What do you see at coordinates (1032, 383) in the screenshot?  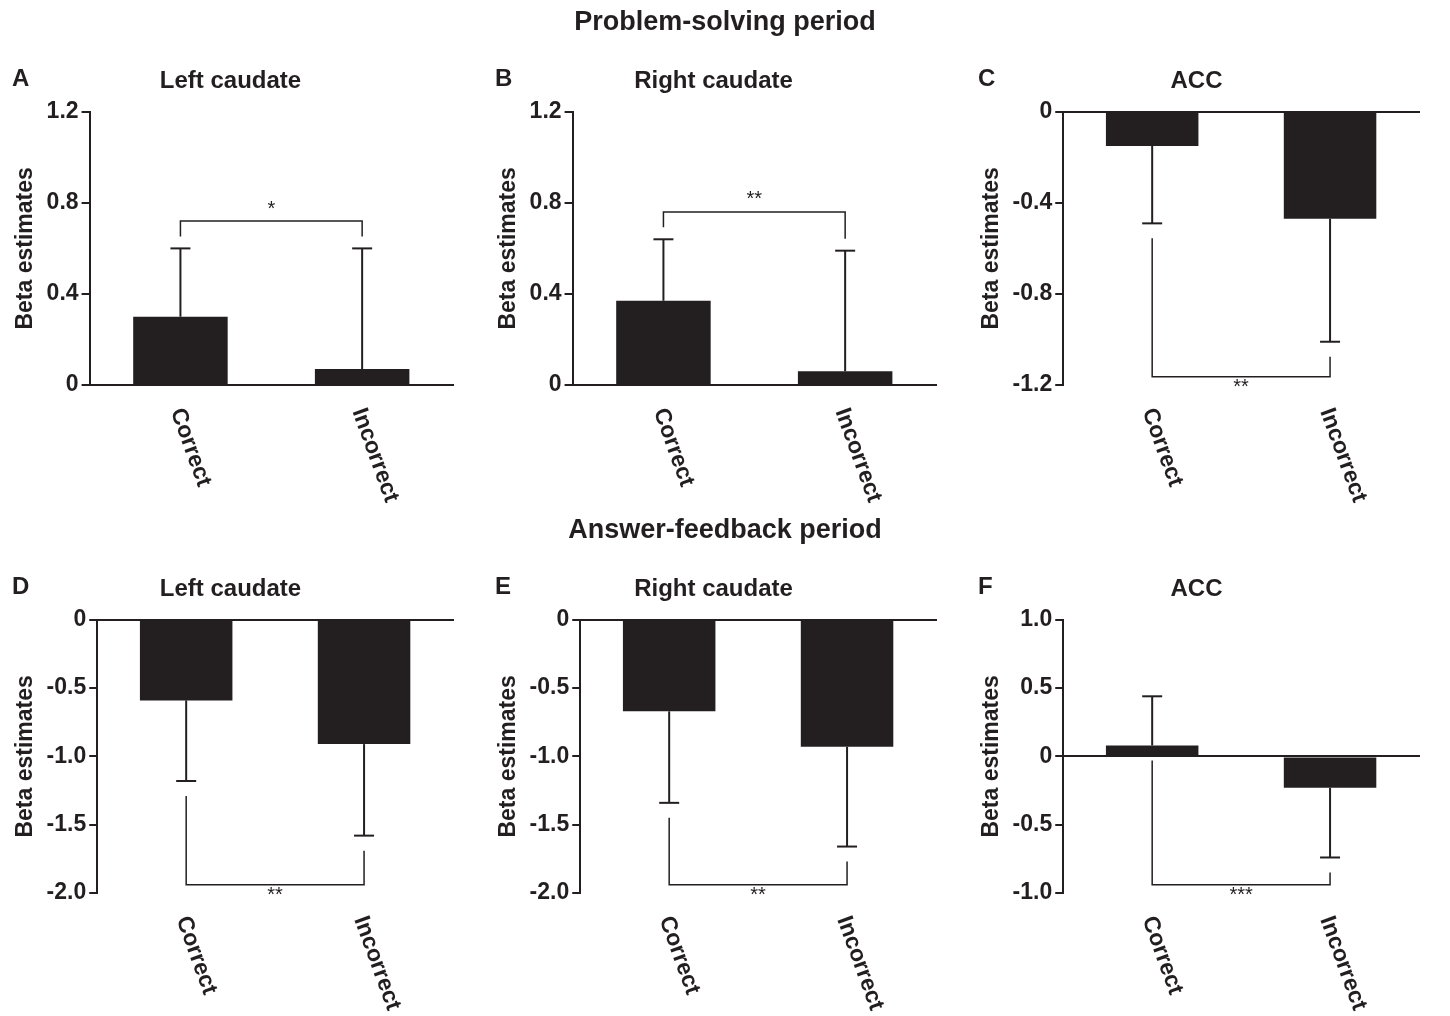 I see `y-tick-label: -1.2` at bounding box center [1032, 383].